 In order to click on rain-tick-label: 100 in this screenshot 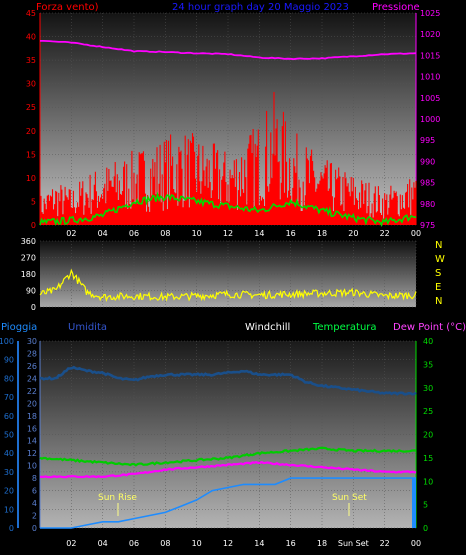, I will do `click(7, 341)`.